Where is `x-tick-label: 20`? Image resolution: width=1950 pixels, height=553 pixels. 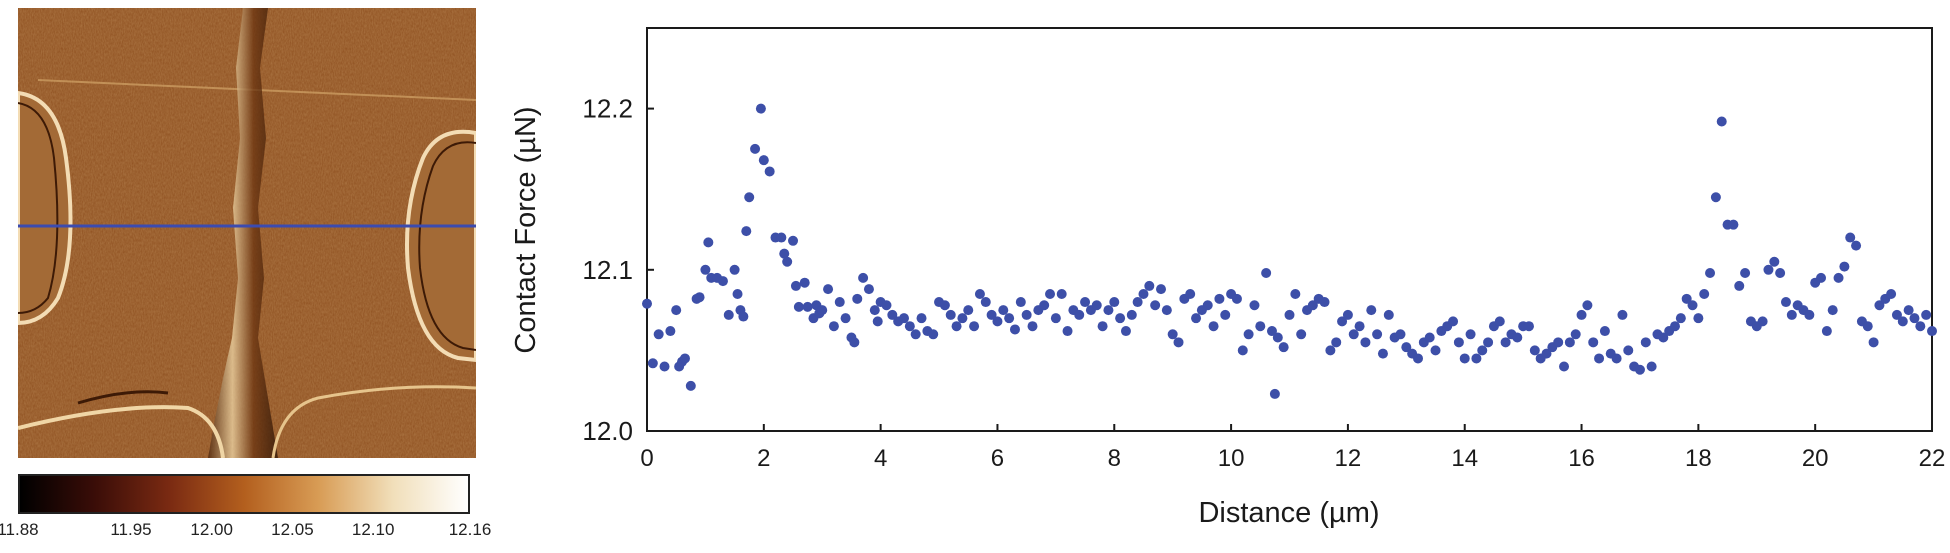
x-tick-label: 20 is located at coordinates (1815, 458).